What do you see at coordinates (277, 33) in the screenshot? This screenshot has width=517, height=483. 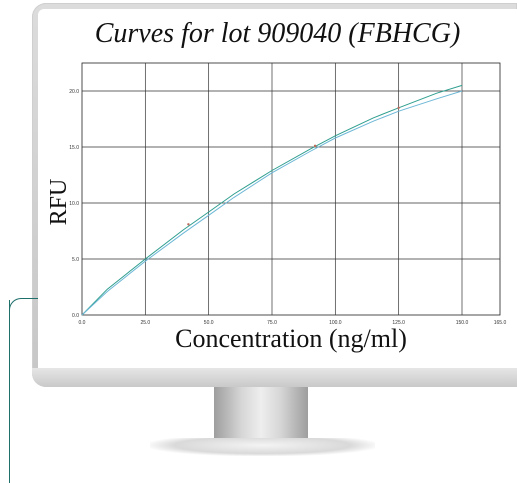 I see `chart-title: Curves for lot 909040 (FBHCG)` at bounding box center [277, 33].